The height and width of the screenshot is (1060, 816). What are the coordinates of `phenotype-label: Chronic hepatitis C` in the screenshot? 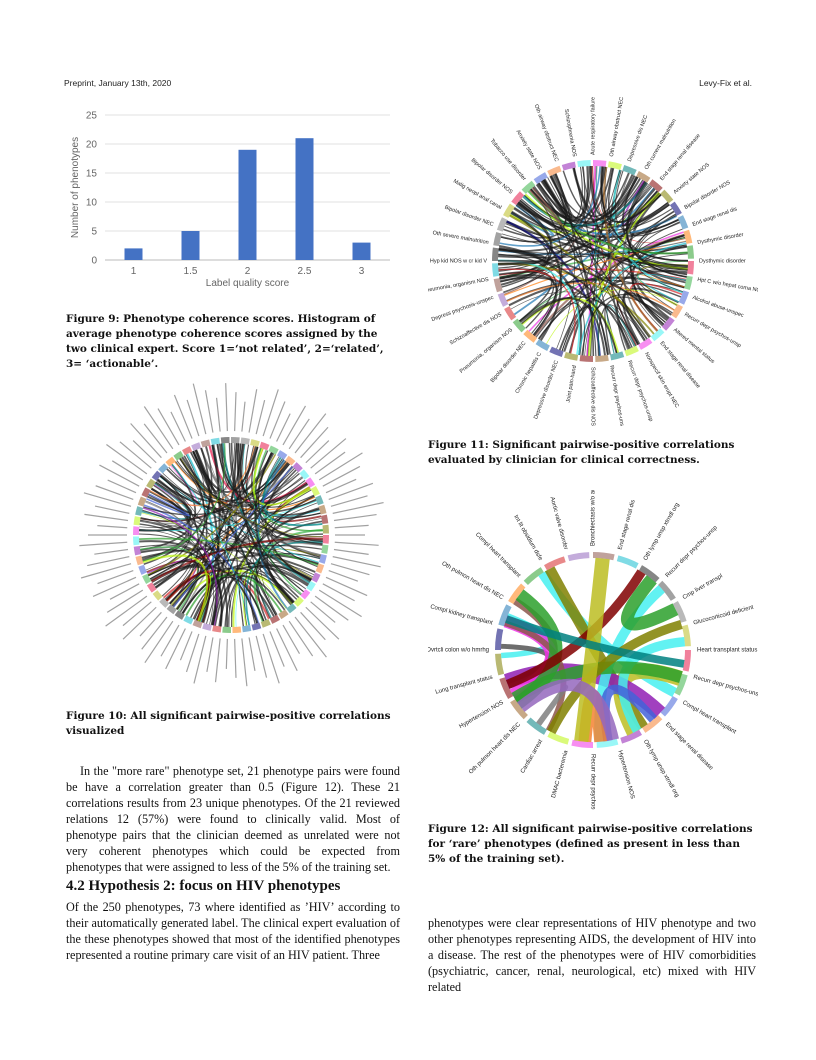 It's located at (529, 373).